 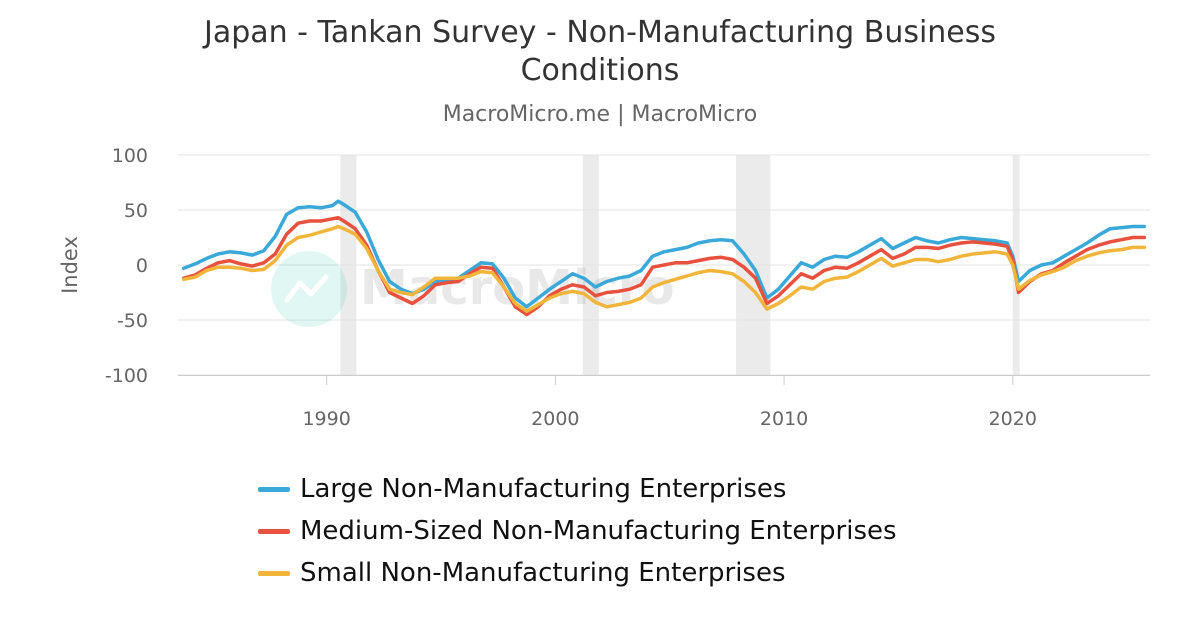 I want to click on y-tick-label: -100, so click(x=126, y=376).